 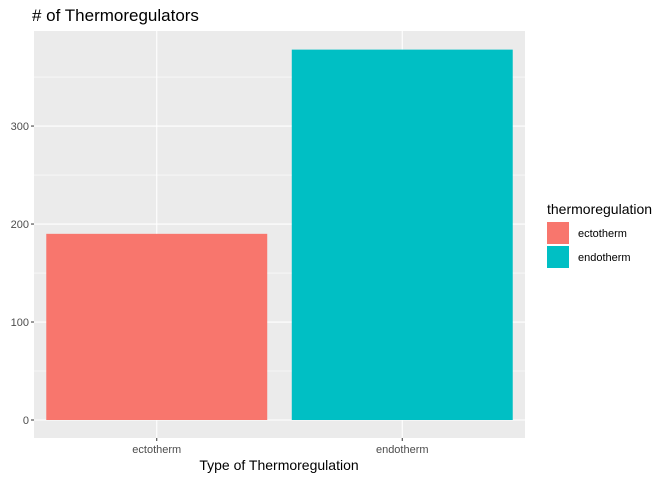 What do you see at coordinates (558, 233) in the screenshot?
I see `legend-key-ectotherm` at bounding box center [558, 233].